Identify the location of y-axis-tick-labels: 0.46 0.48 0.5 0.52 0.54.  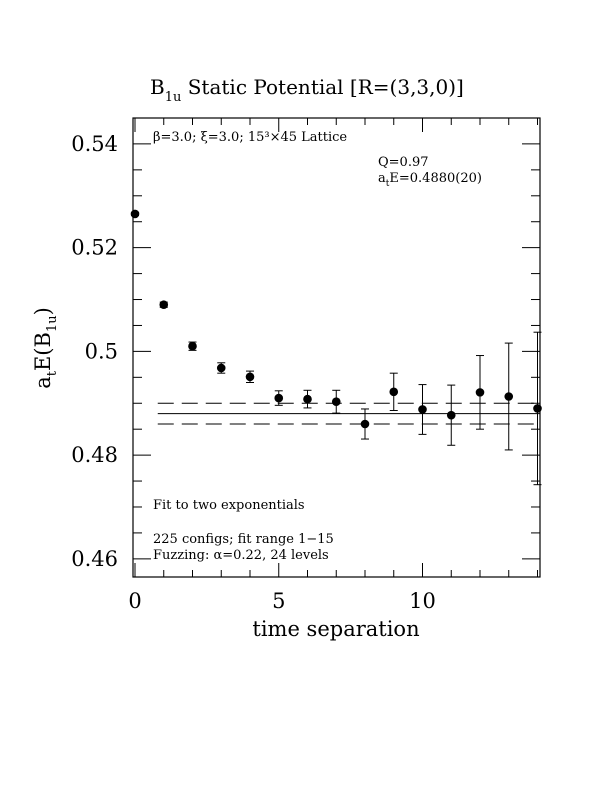
(94, 351).